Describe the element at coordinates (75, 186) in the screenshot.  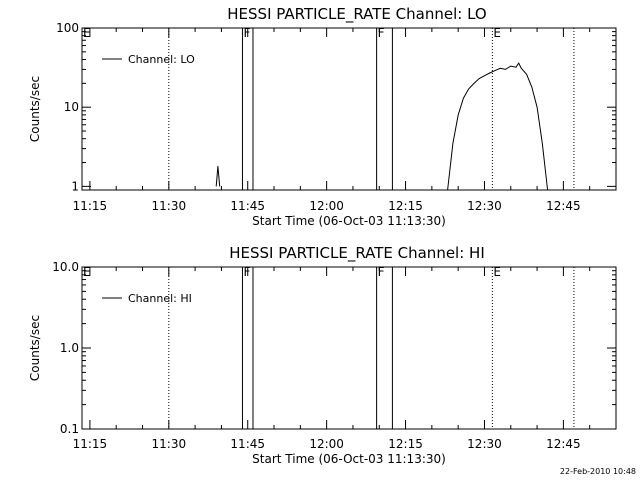
I see `y-tick-label: 1` at that location.